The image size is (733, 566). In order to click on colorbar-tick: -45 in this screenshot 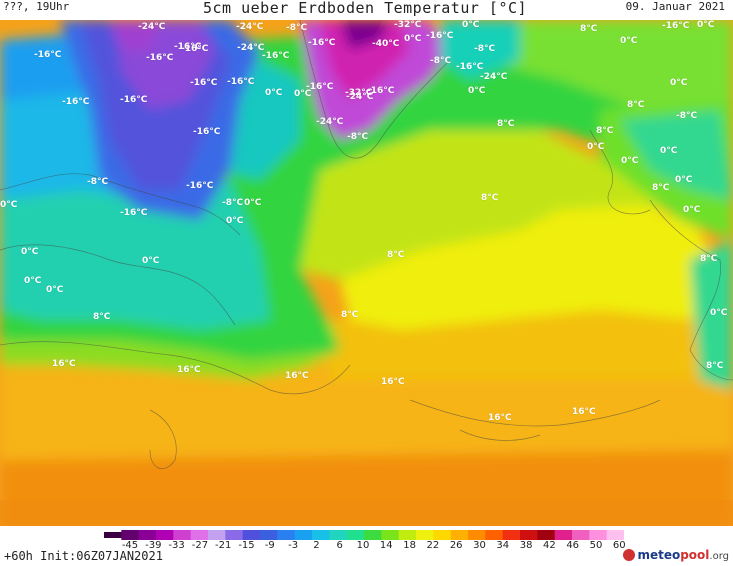, I will do `click(130, 545)`.